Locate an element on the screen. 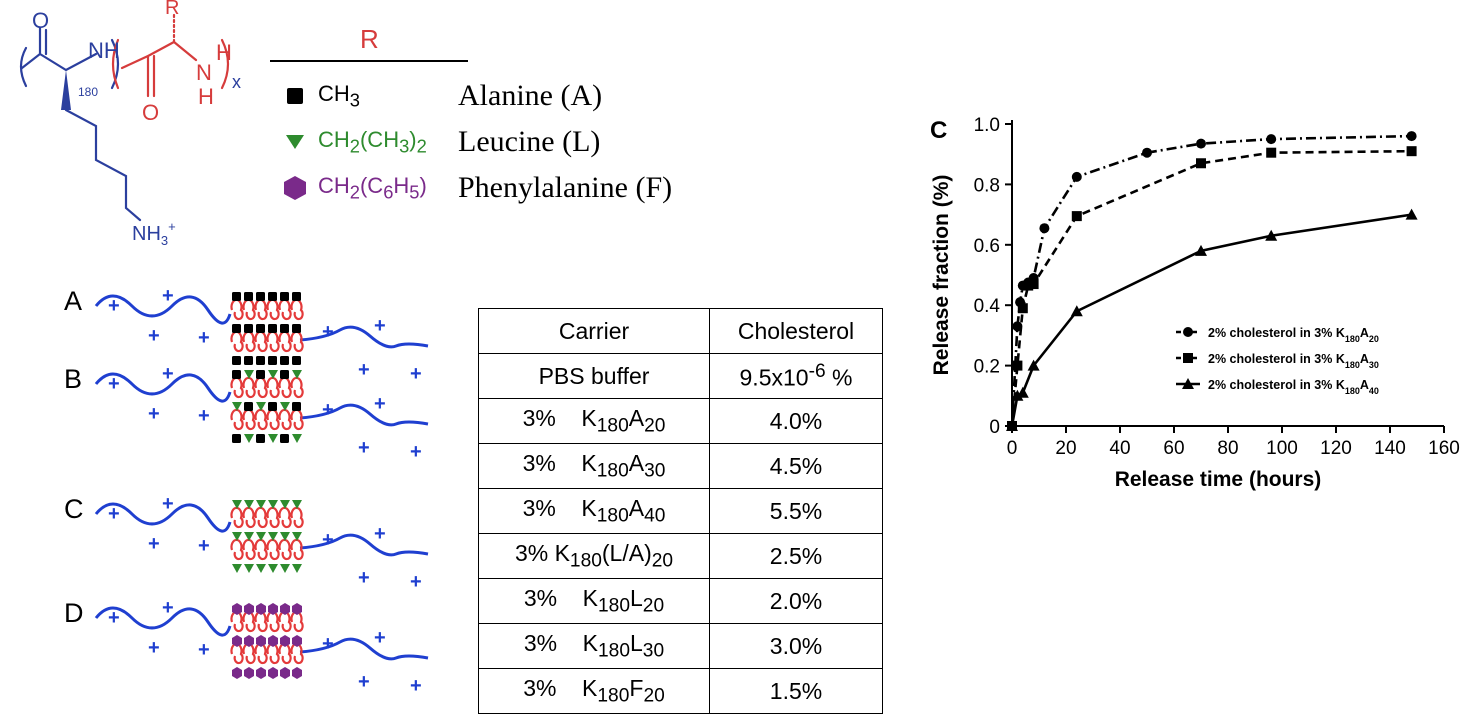 This screenshot has height=714, width=1482. triangle-icon is located at coordinates (295, 142).